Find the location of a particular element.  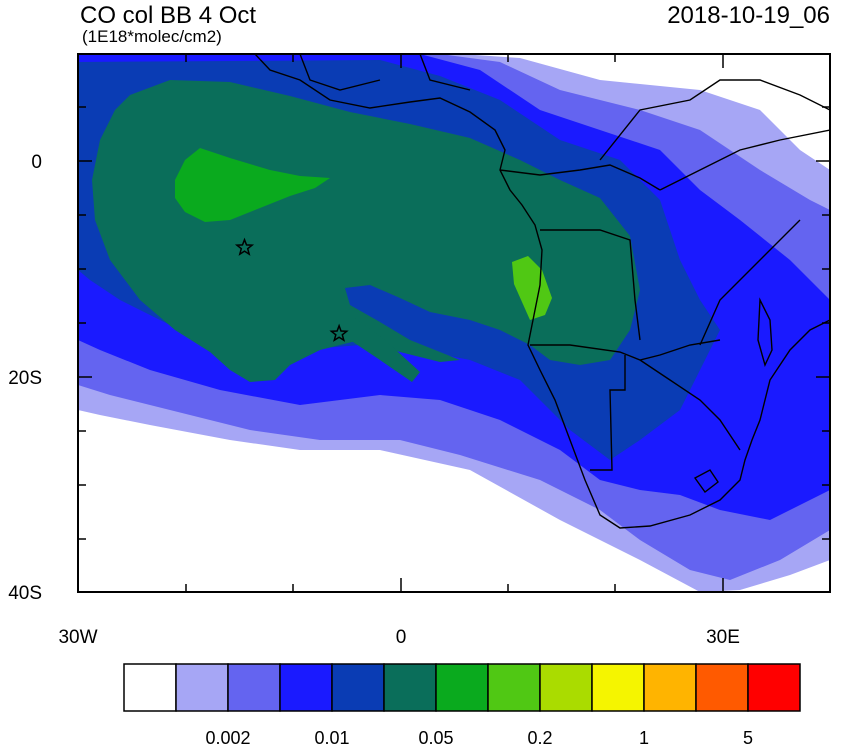

map-units: (1E18*molec/cm2) is located at coordinates (152, 36).